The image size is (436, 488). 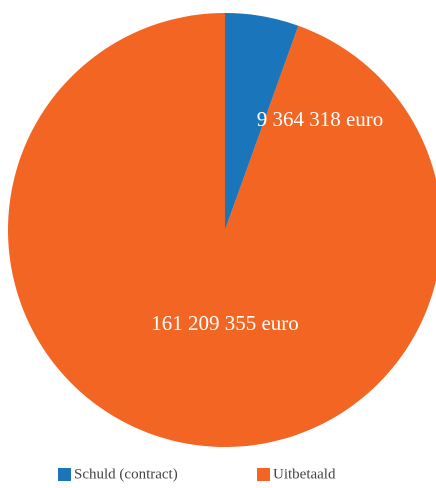 What do you see at coordinates (126, 474) in the screenshot?
I see `legend-label: Schuld (contract)` at bounding box center [126, 474].